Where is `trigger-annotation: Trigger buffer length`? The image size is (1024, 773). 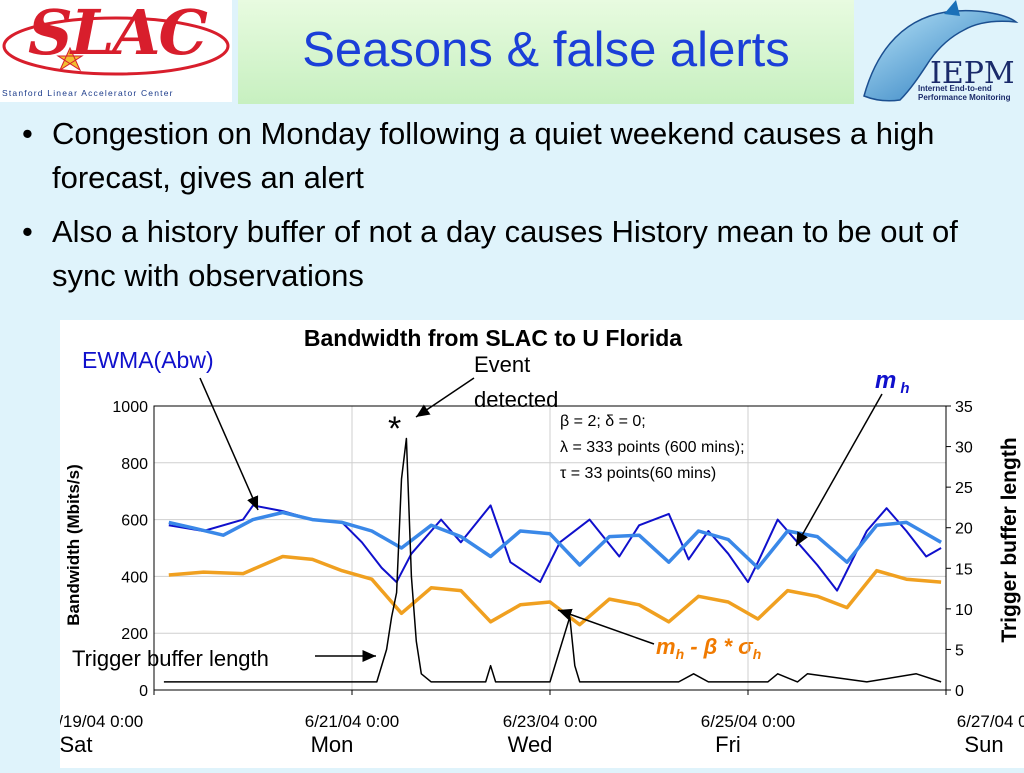 trigger-annotation: Trigger buffer length is located at coordinates (170, 658).